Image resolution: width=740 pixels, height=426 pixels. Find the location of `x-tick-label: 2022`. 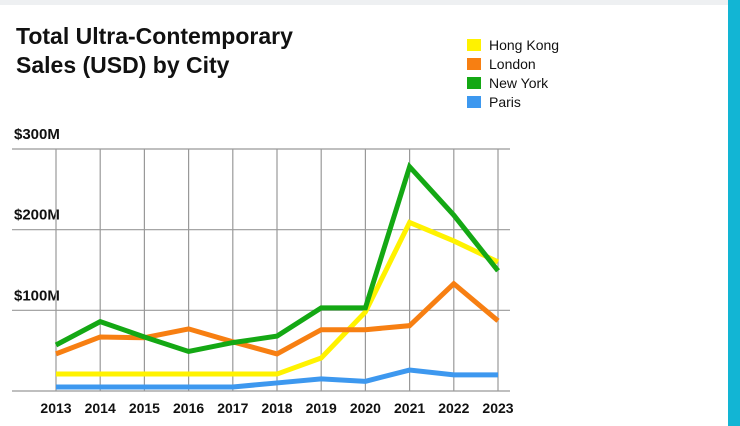

x-tick-label: 2022 is located at coordinates (453, 408).